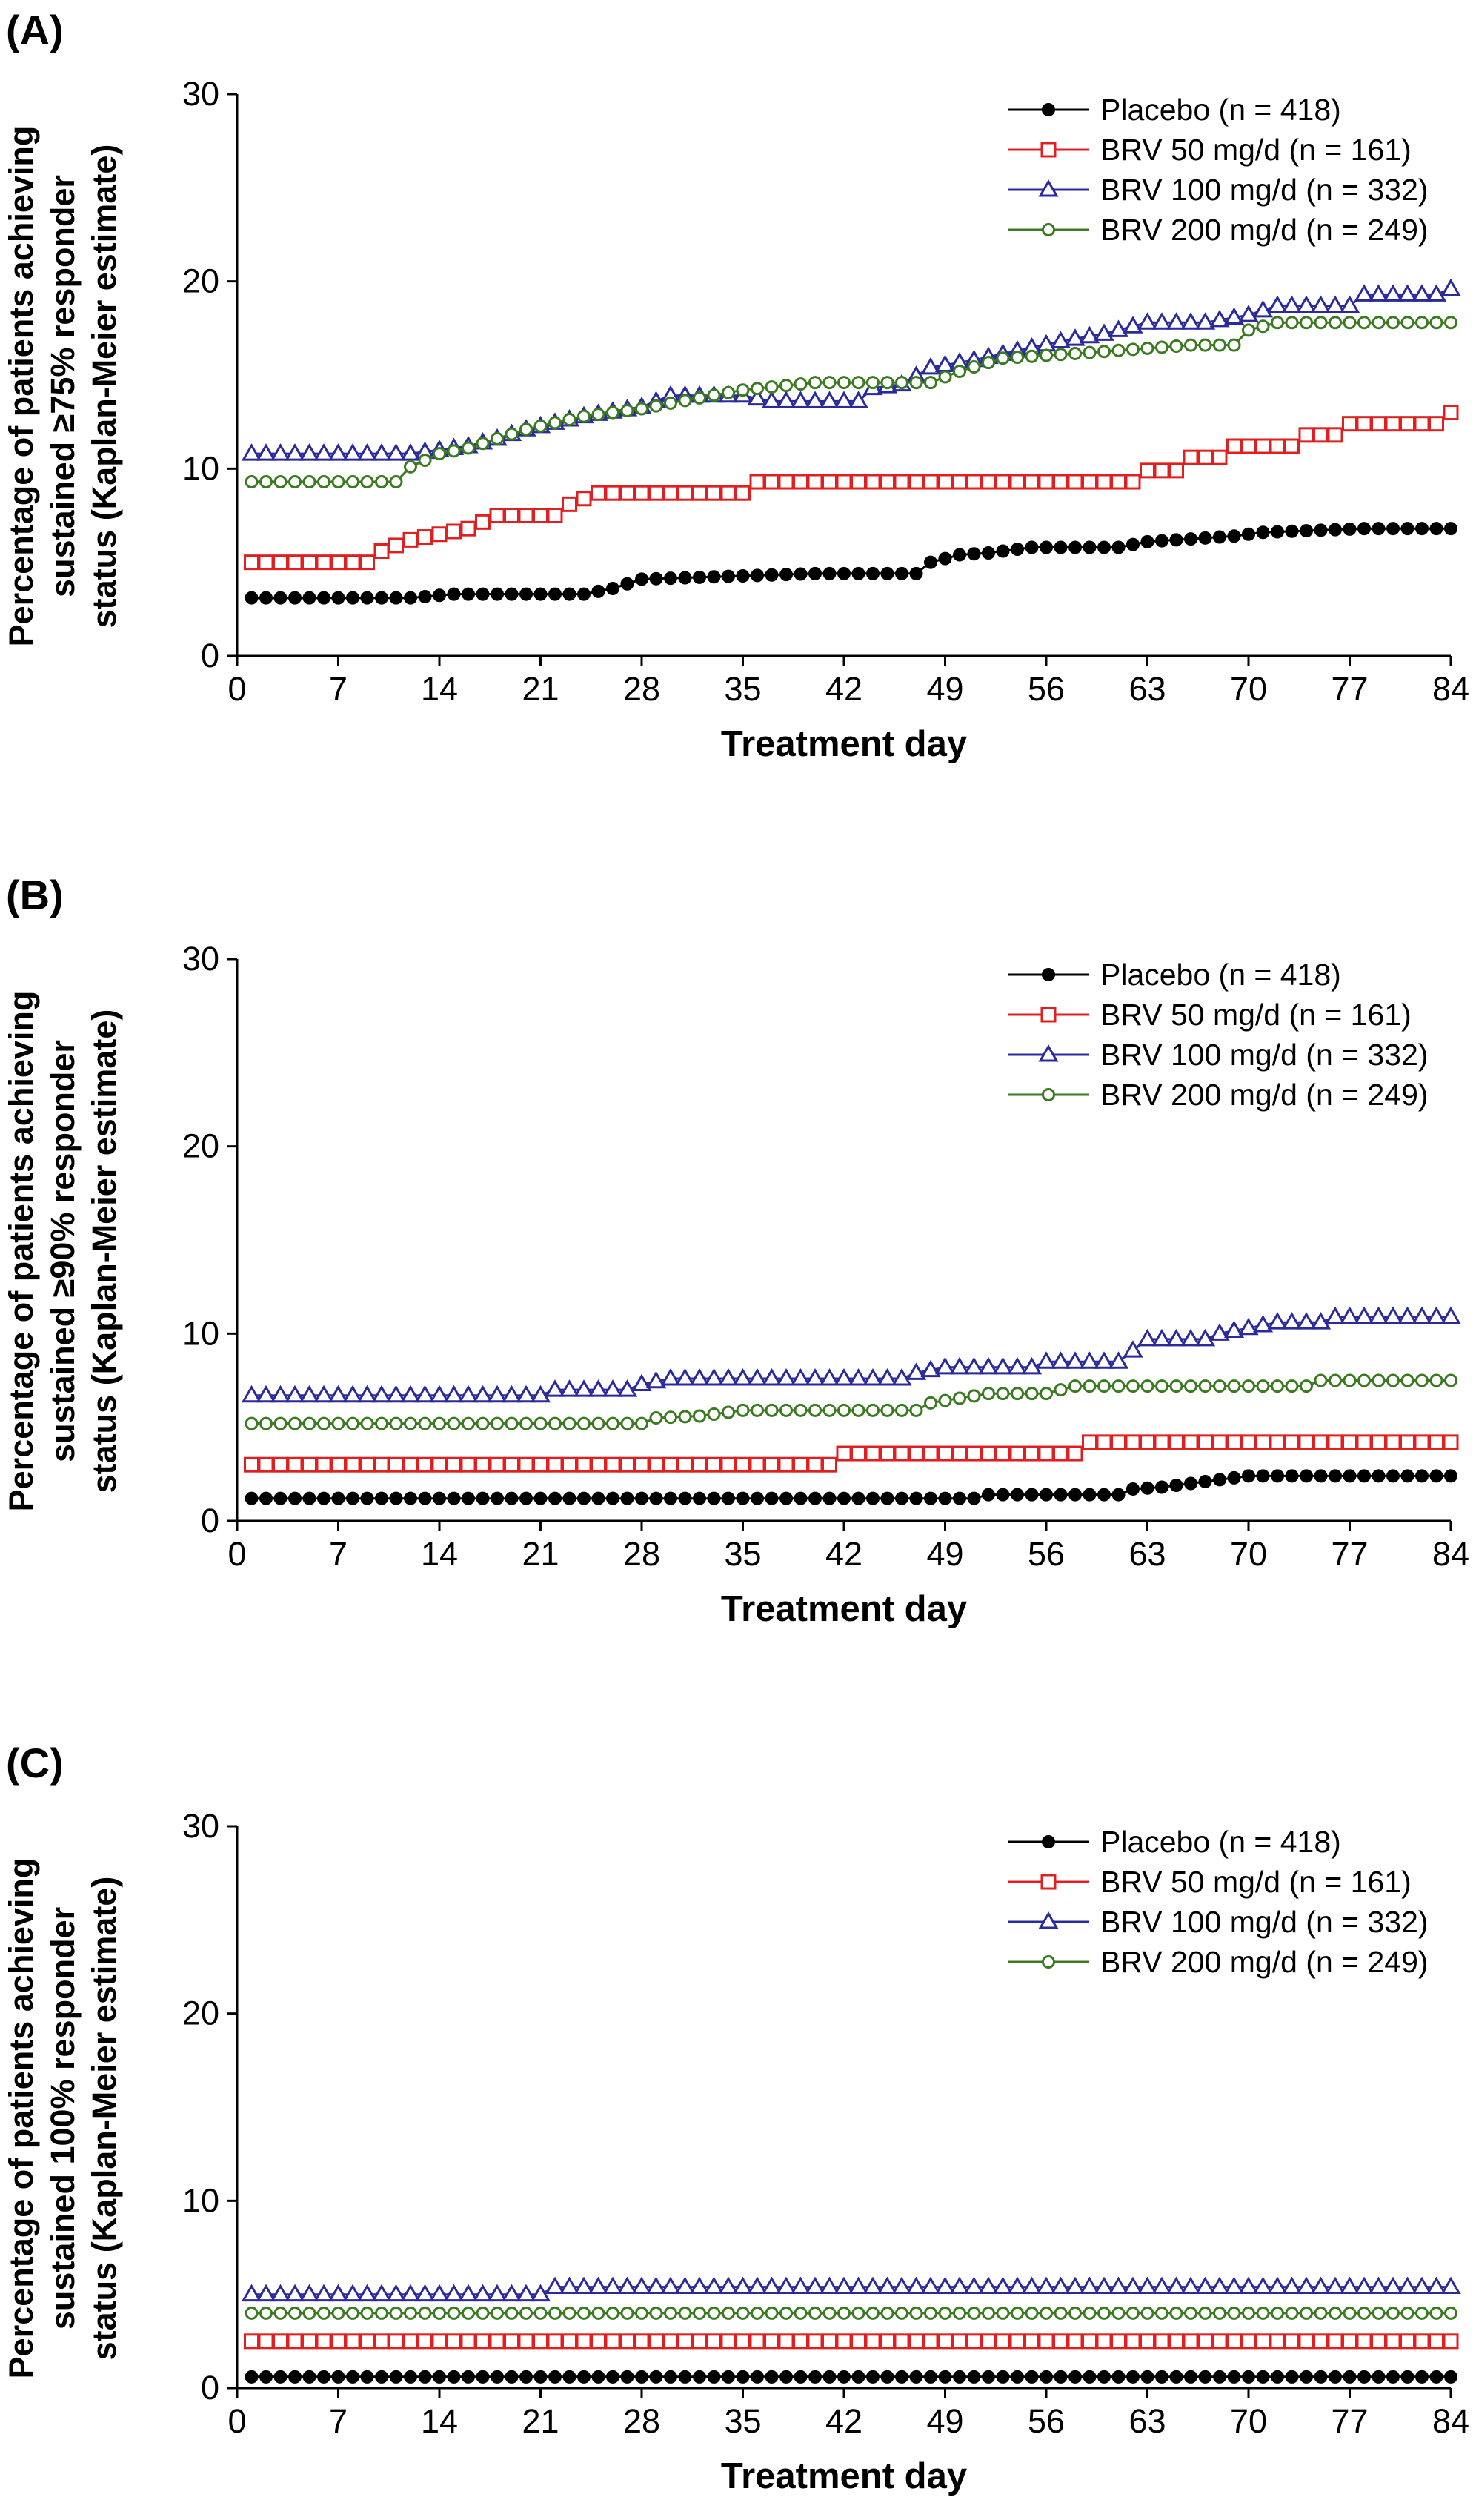 The height and width of the screenshot is (2520, 1476). I want to click on y-axis-label-line: Percentage of patients achieving, so click(21, 1252).